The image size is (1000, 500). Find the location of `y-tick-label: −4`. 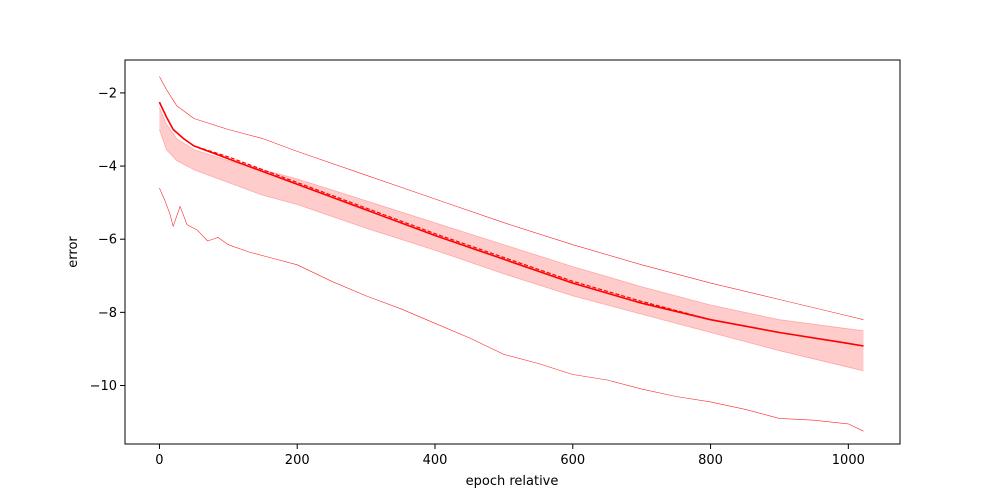

y-tick-label: −4 is located at coordinates (107, 167).